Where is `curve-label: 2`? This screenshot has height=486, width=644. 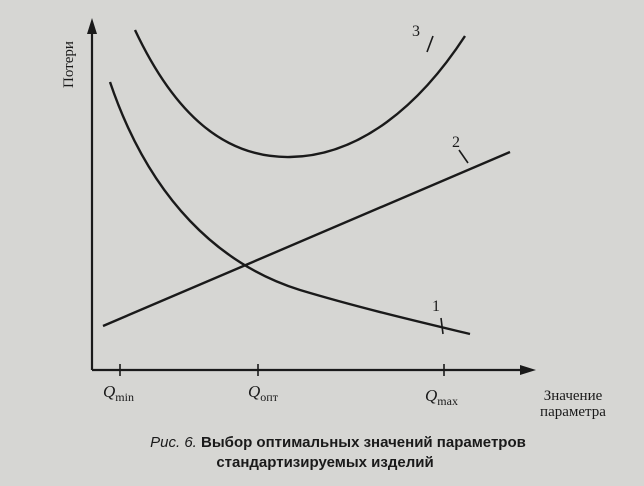
curve-label: 2 is located at coordinates (456, 142).